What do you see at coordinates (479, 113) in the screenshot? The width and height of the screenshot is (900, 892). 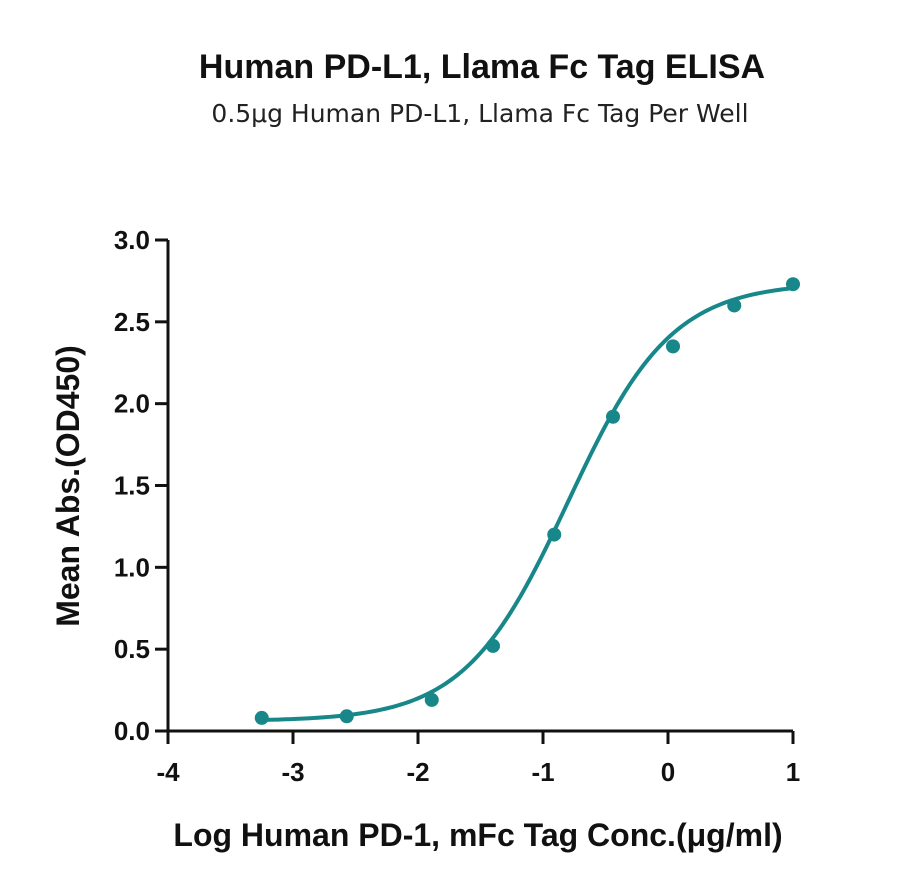 I see `chart-subtitle: 0.5μg Human PD-L1, Llama Fc Tag Per Well` at bounding box center [479, 113].